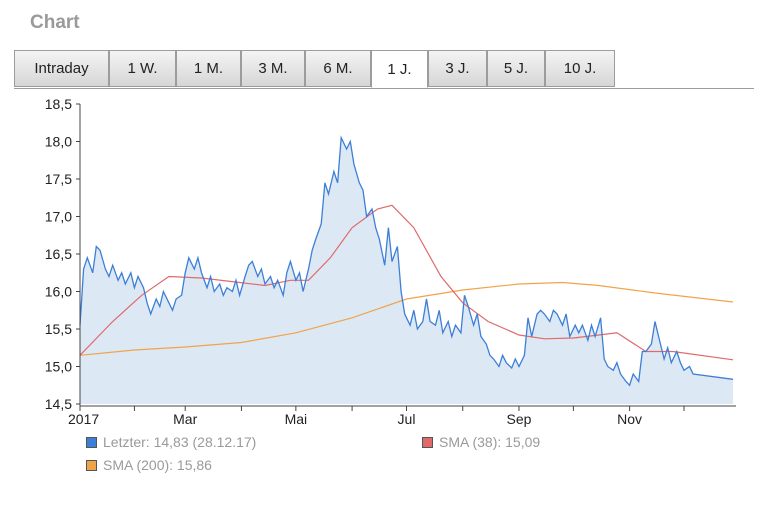 The width and height of the screenshot is (768, 522). What do you see at coordinates (58, 292) in the screenshot?
I see `y-tick-label: 16,0` at bounding box center [58, 292].